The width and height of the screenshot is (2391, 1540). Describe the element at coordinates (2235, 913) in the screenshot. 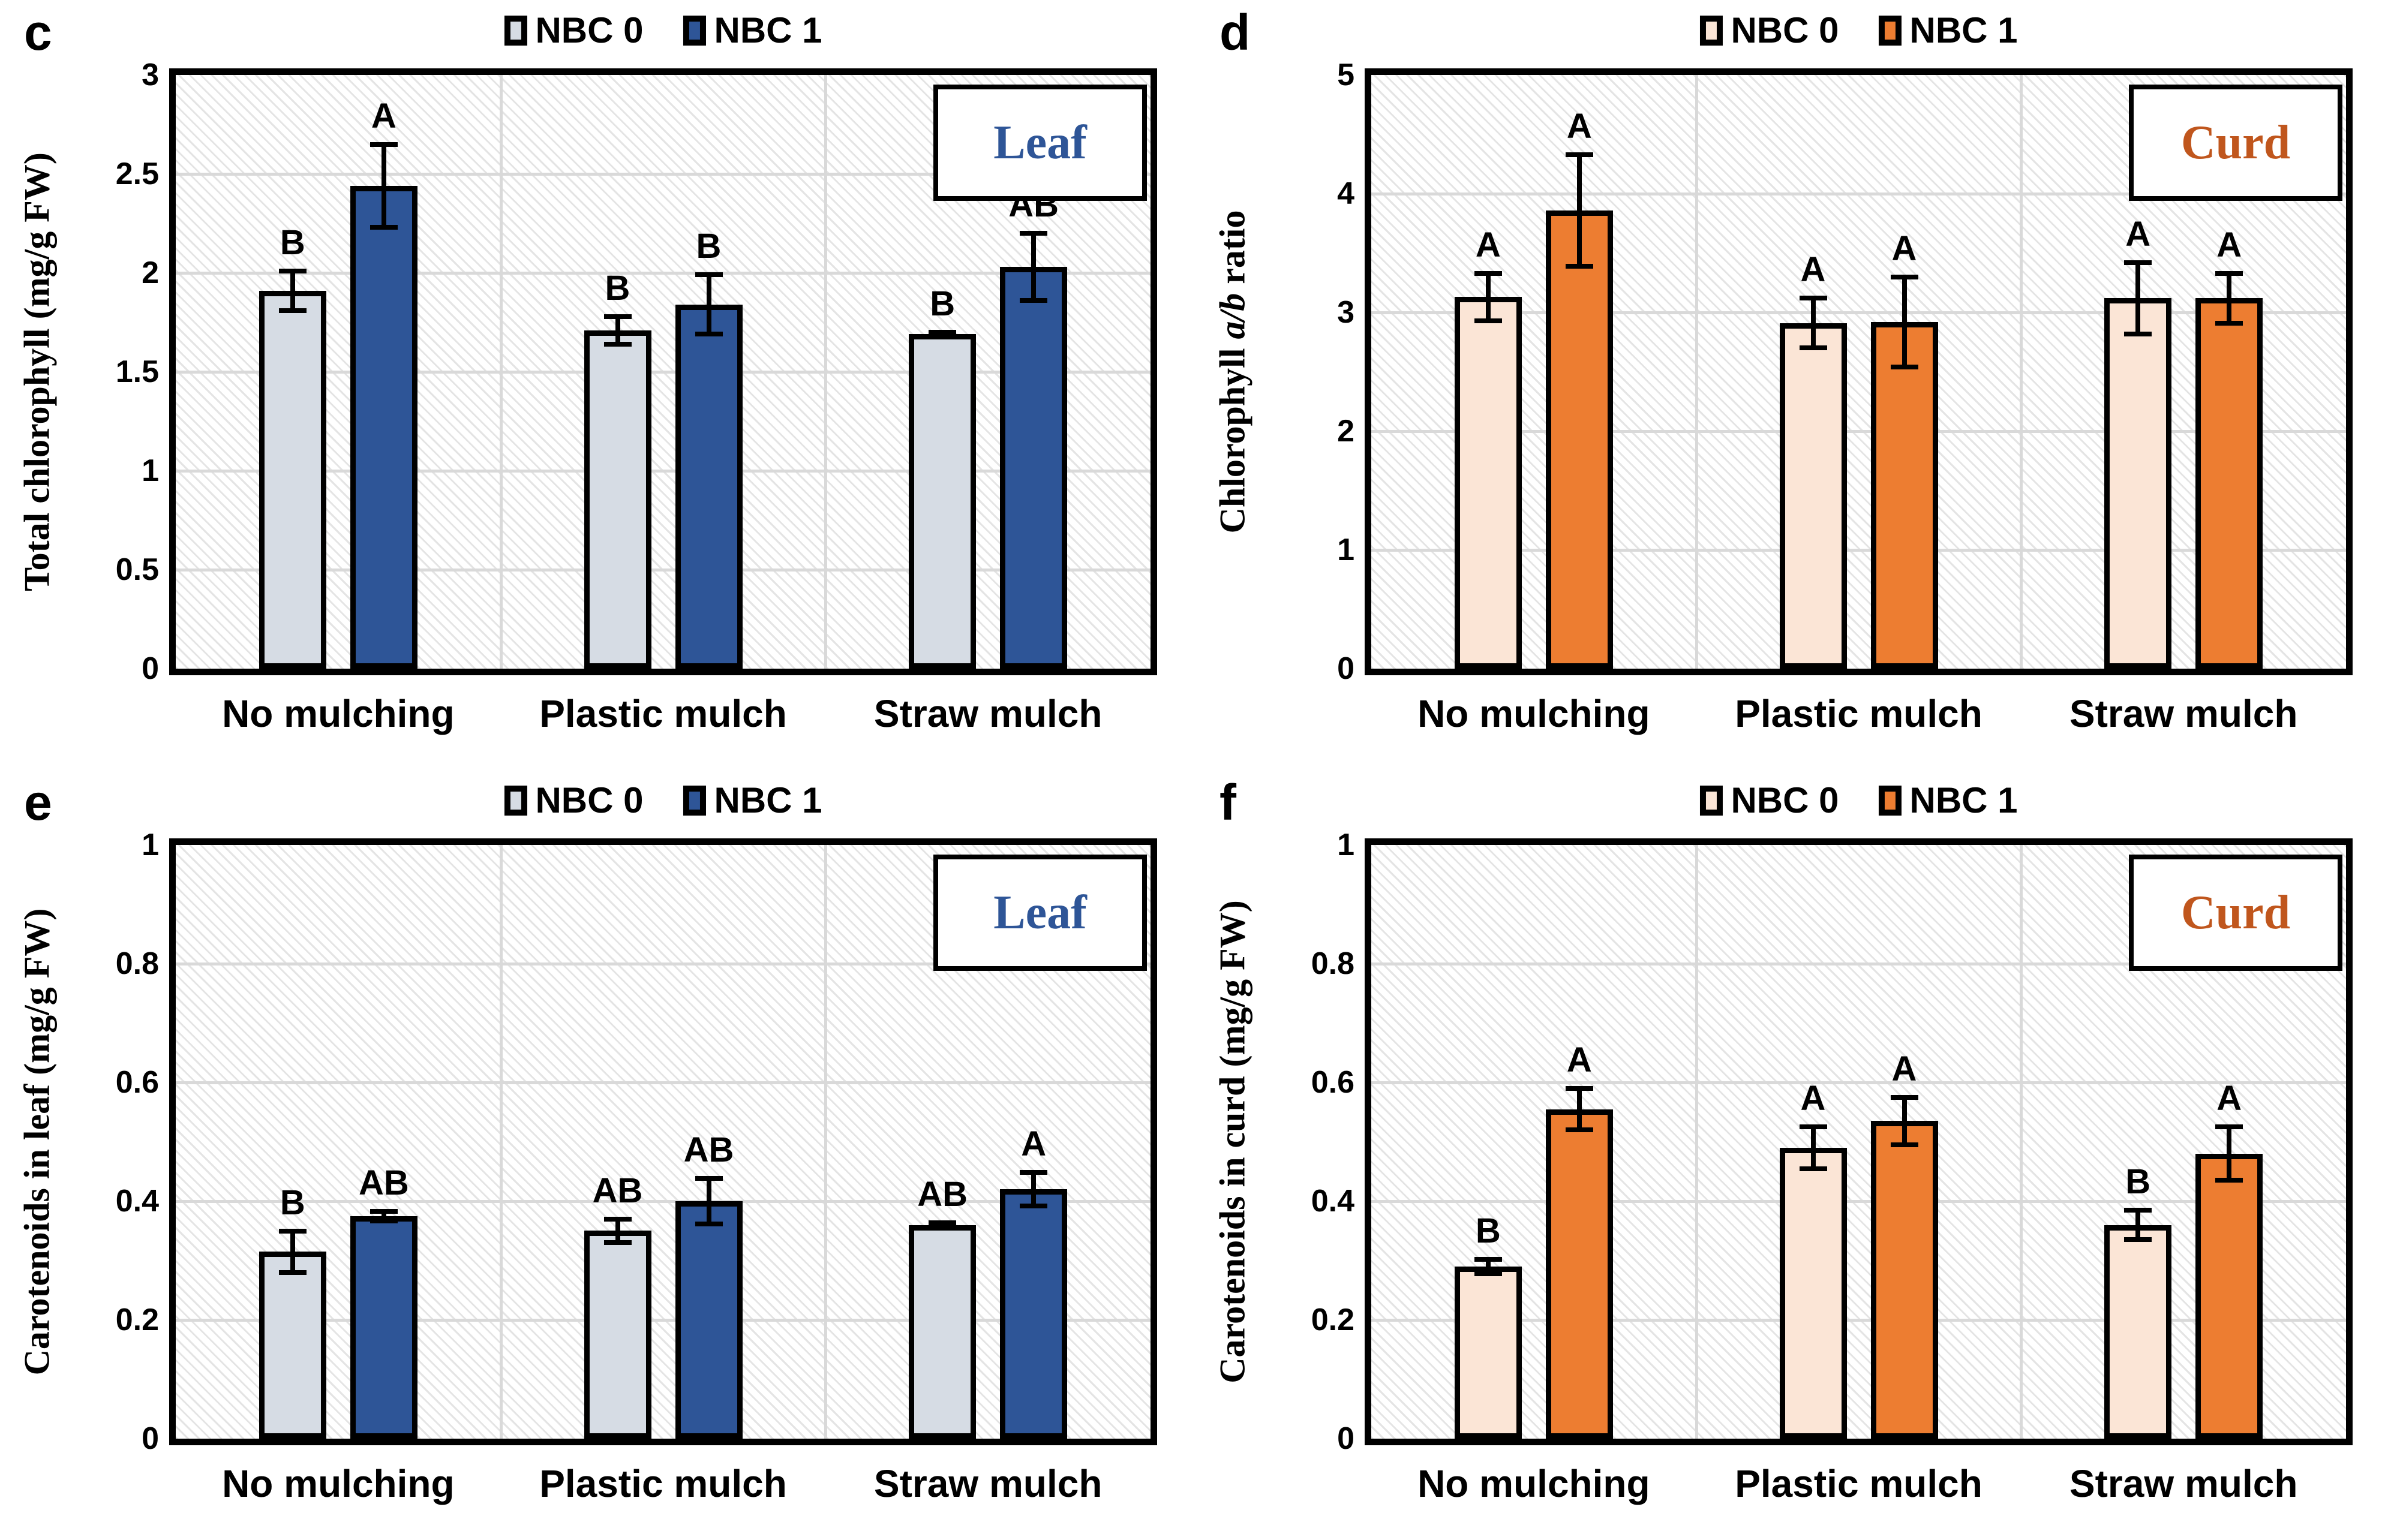

I see `tissue-tag-box: Curd` at that location.